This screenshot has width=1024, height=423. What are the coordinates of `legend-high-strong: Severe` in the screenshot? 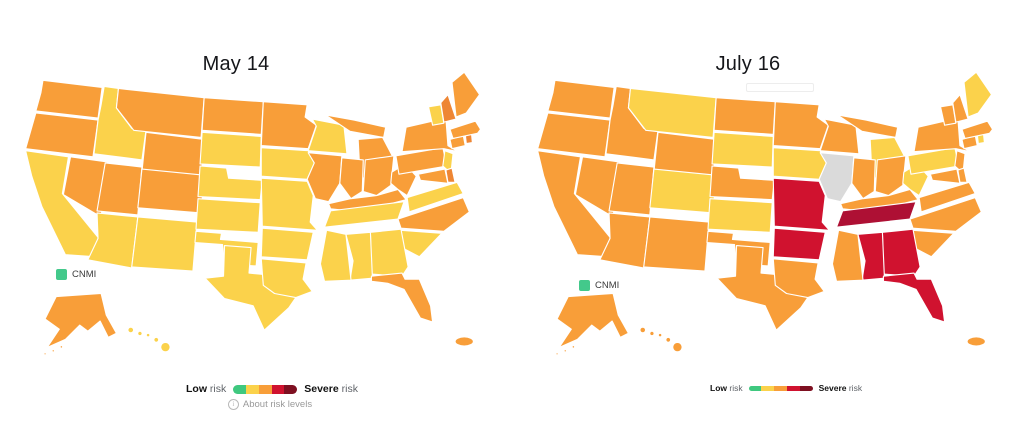 It's located at (321, 389).